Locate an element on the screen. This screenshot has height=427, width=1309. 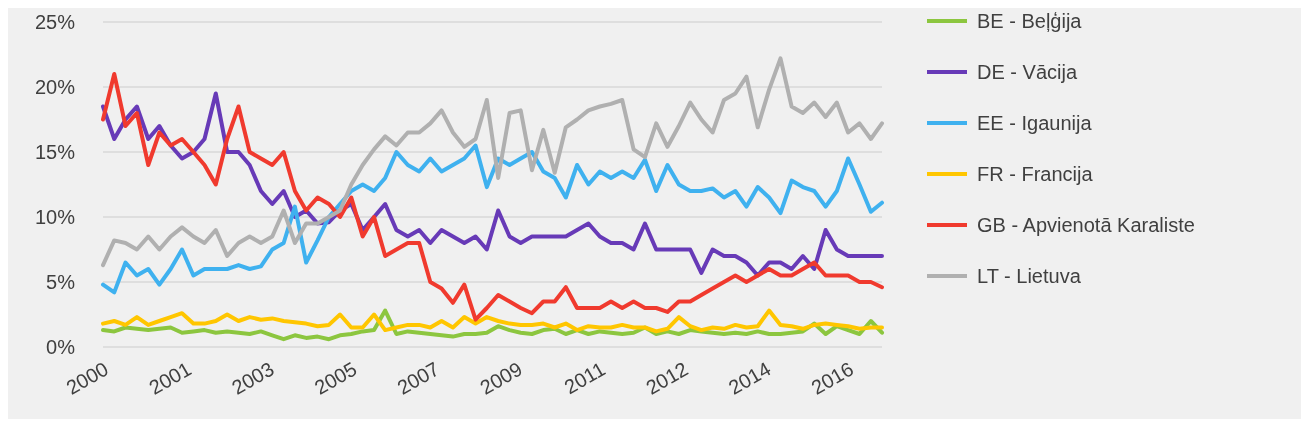
x-tick-label: 2011 is located at coordinates (584, 378).